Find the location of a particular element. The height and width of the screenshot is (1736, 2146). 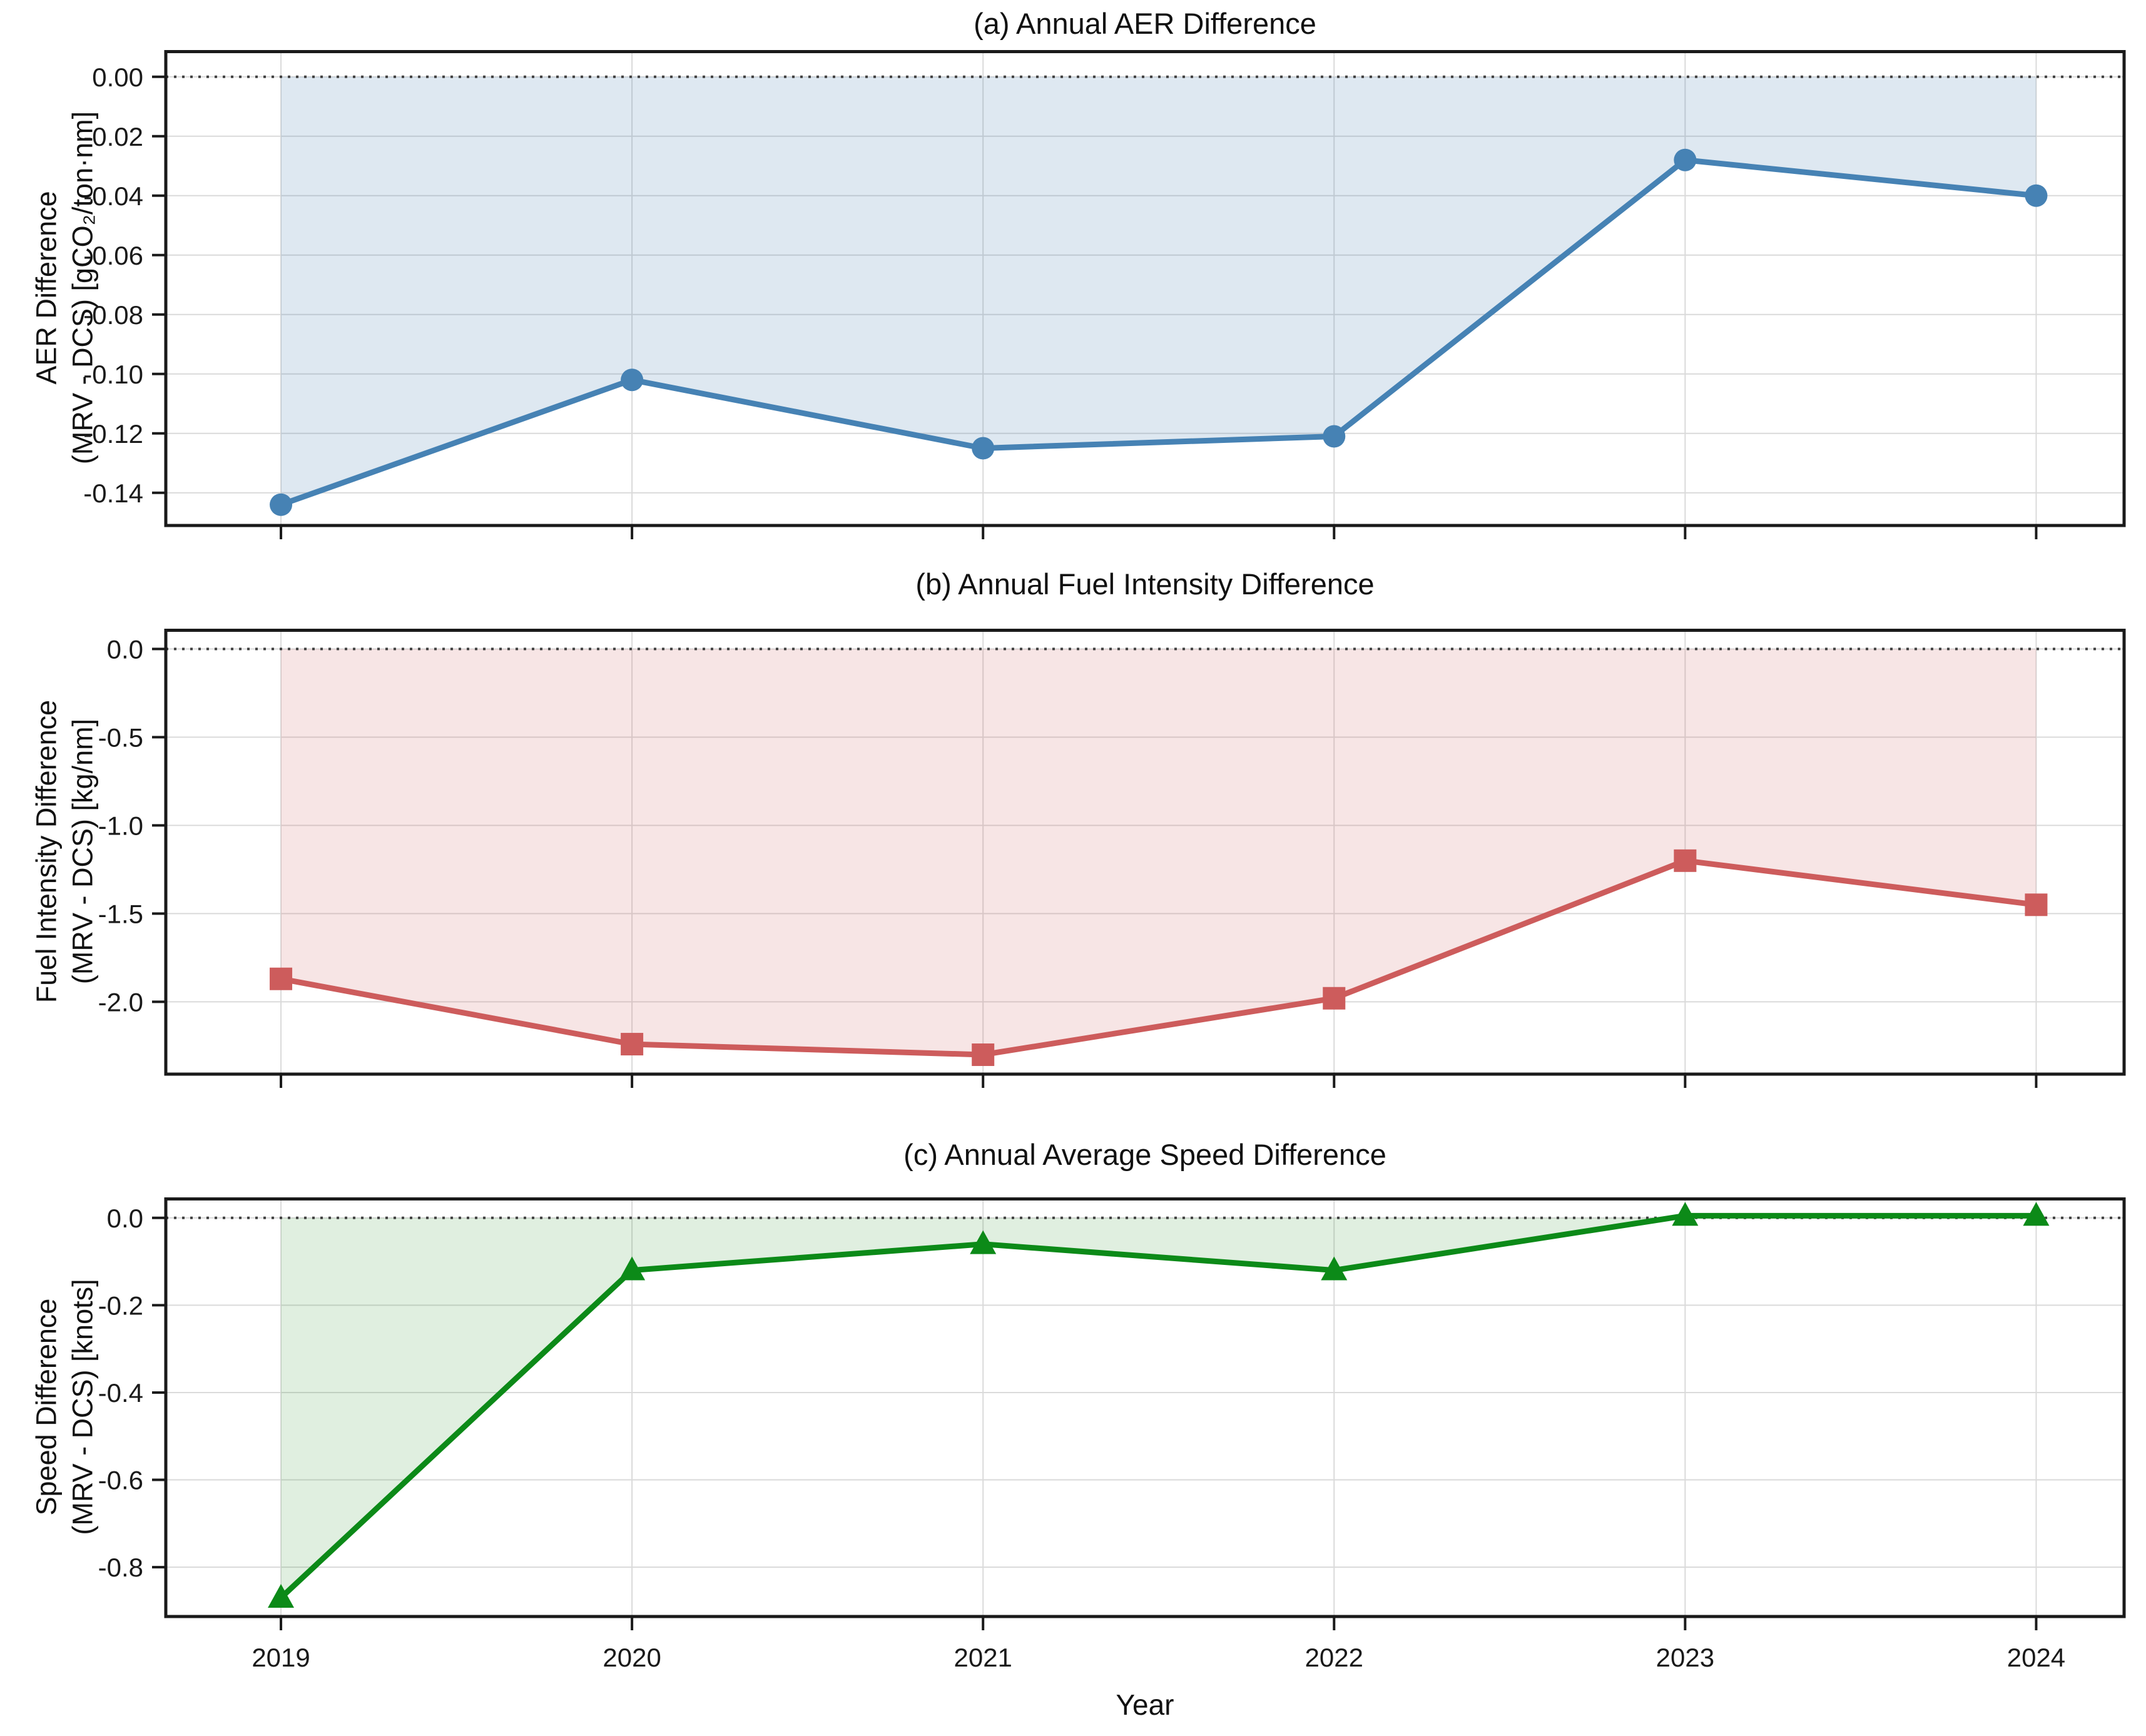

y-tick-label: -0.5 is located at coordinates (120, 738).